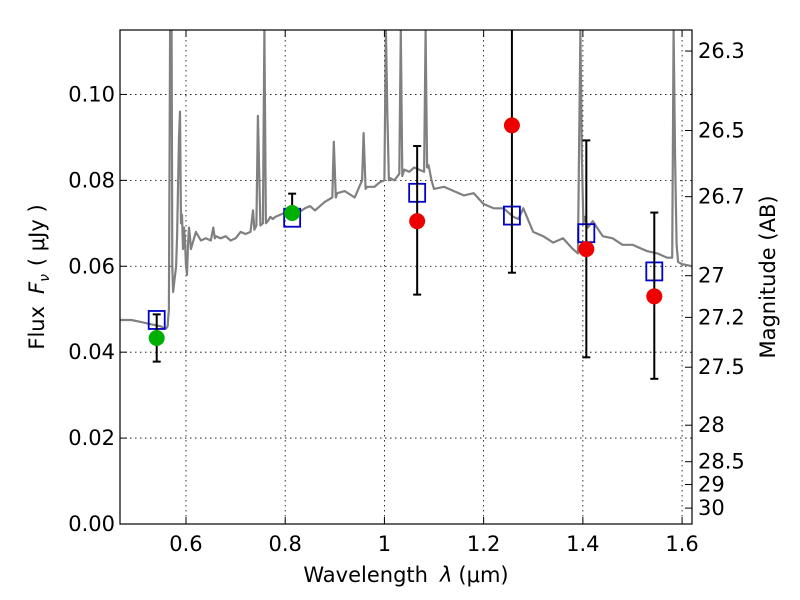 This screenshot has height=600, width=800. I want to click on mag-tick-label: 28, so click(711, 425).